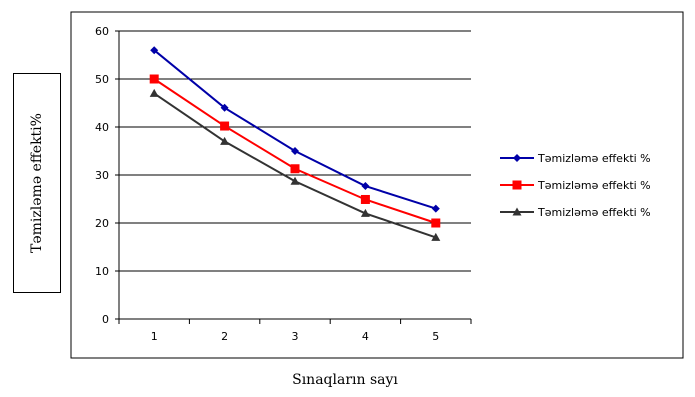 Image resolution: width=695 pixels, height=397 pixels. I want to click on y-tick-label: 60, so click(102, 31).